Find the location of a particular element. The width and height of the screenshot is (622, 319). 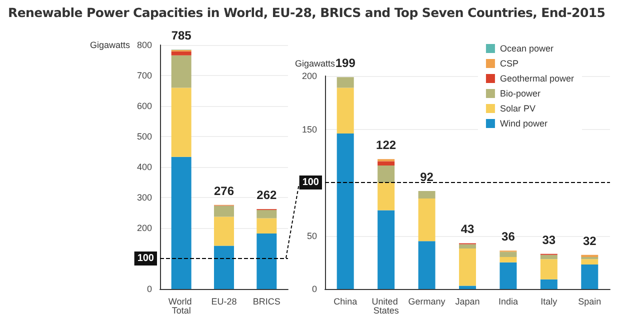

x-tick-label: Italy is located at coordinates (549, 301).